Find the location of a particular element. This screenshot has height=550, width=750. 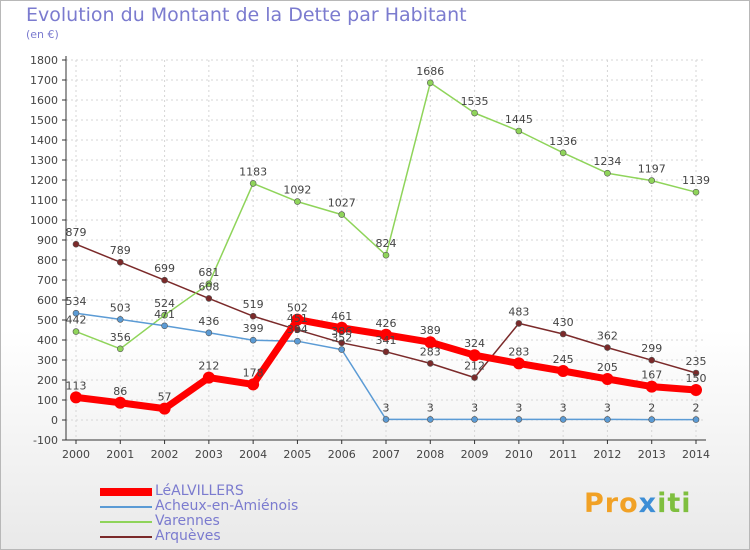

y-tick-label: 400 is located at coordinates (47, 340).